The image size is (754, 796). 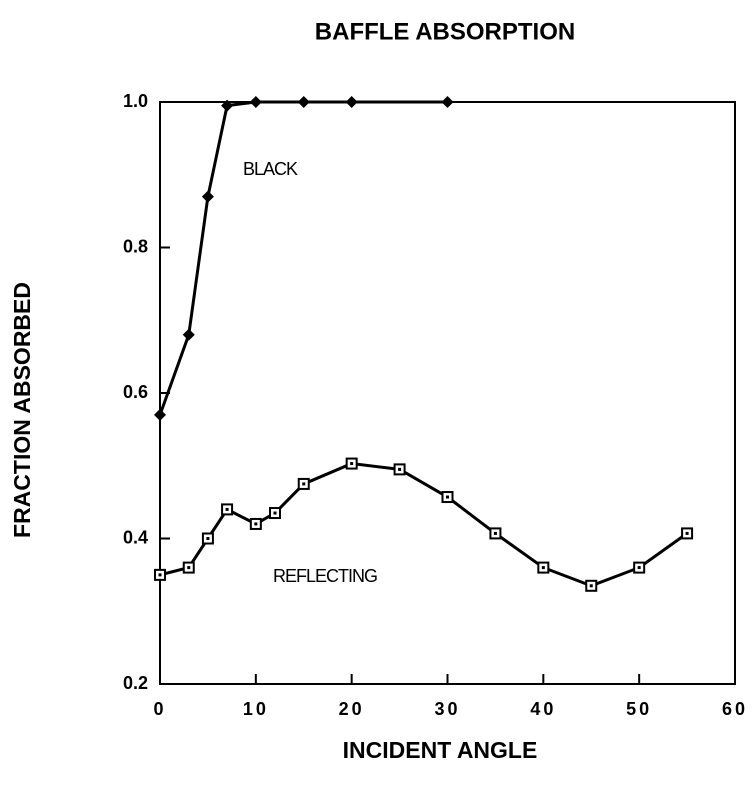 I want to click on y-tick-label: 1.0, so click(x=135, y=101).